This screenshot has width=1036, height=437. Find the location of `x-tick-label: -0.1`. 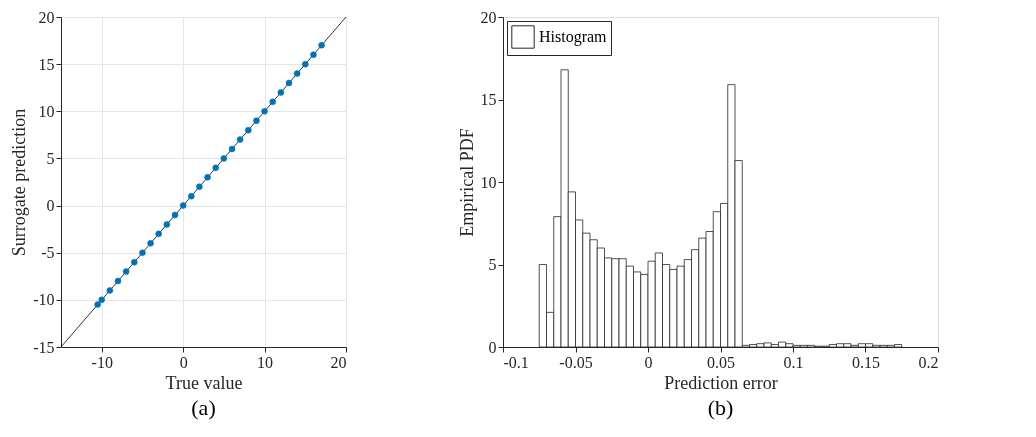

x-tick-label: -0.1 is located at coordinates (516, 362).